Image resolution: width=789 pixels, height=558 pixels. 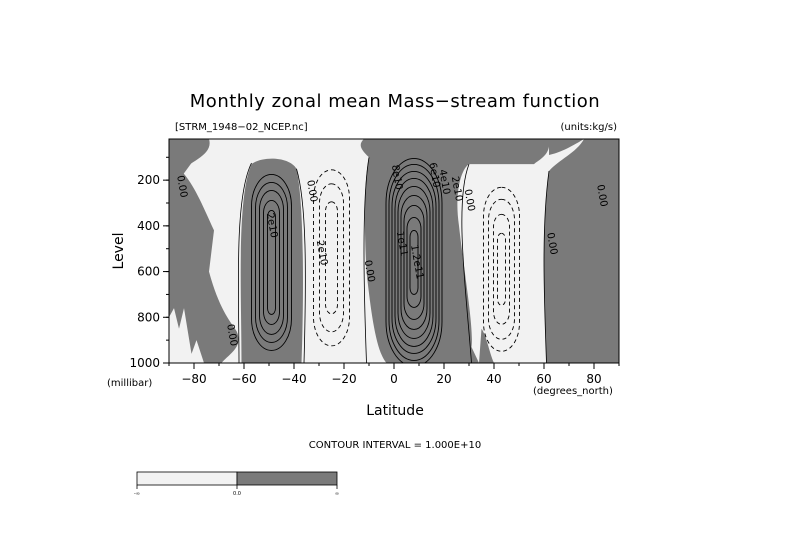 What do you see at coordinates (396, 177) in the screenshot?
I see `contour-label: 8e10` at bounding box center [396, 177].